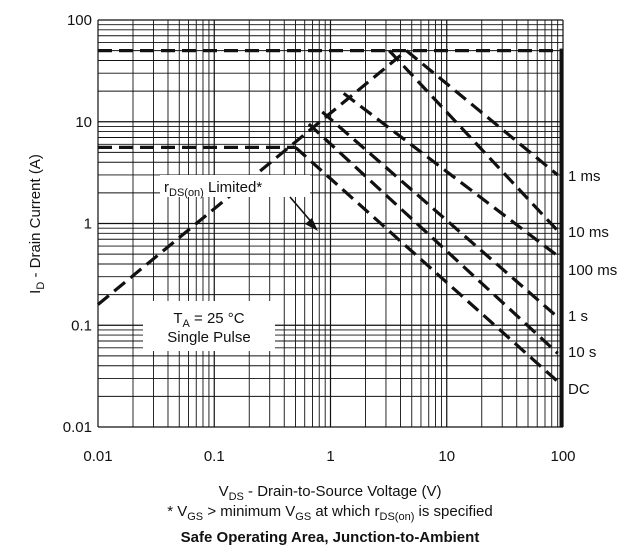 Image resolution: width=638 pixels, height=553 pixels. Describe the element at coordinates (584, 176) in the screenshot. I see `curve-label: 1 ms` at that location.